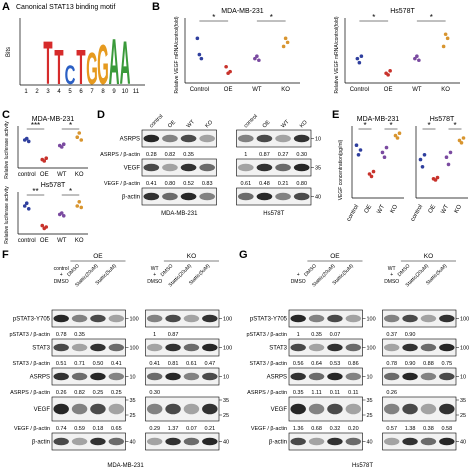 Image resolution: width=474 pixels, height=470 pixels. Describe the element at coordinates (61, 335) in the screenshot. I see `ratio-value: 0.78` at that location.